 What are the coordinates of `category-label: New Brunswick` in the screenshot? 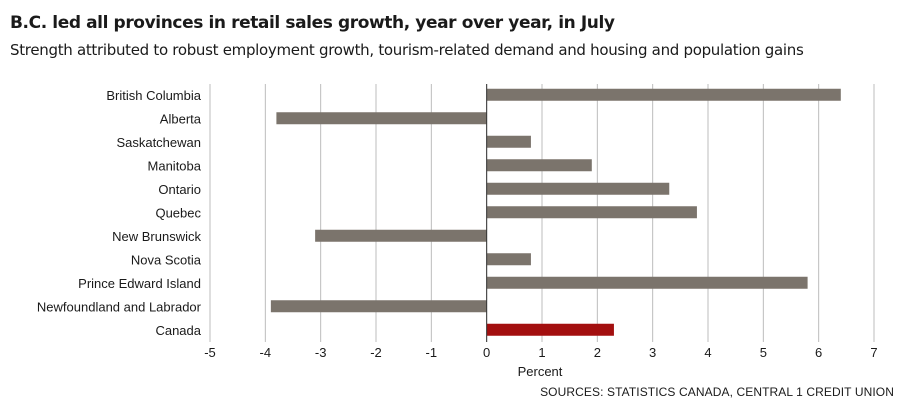 It's located at (156, 236).